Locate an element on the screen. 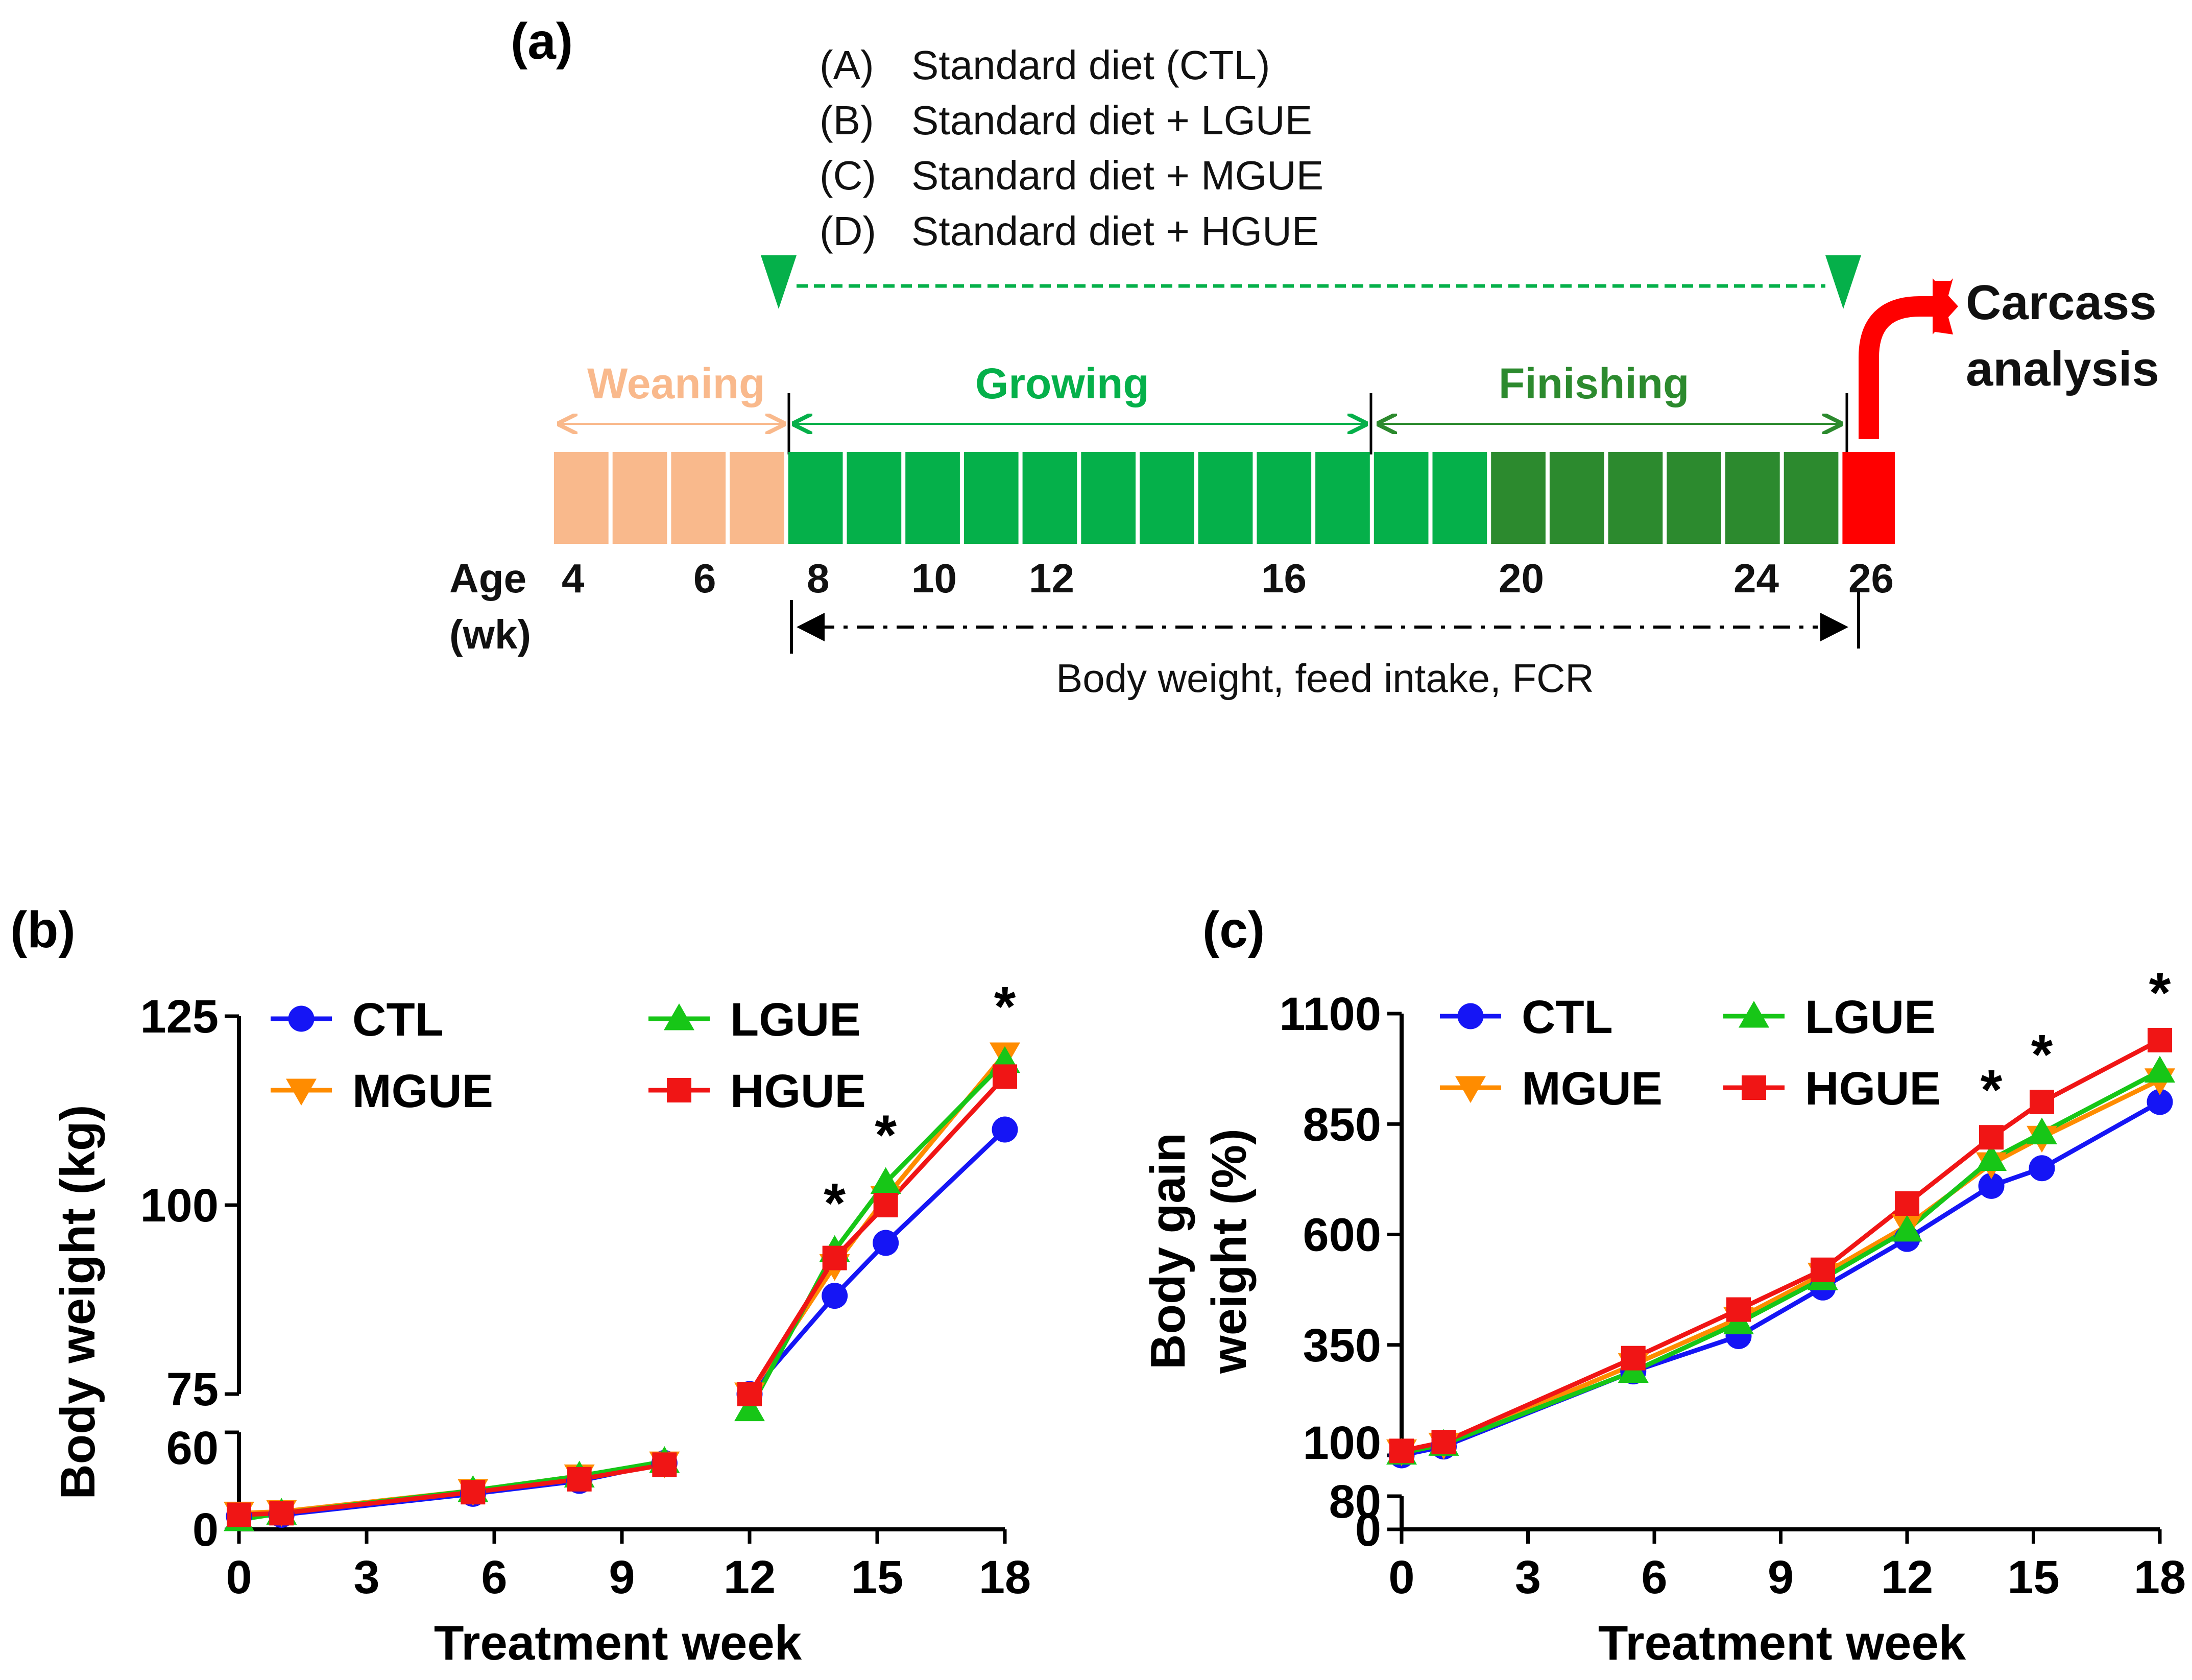 This screenshot has width=2192, height=1680. diet-text-b: Standard diet + LGUE is located at coordinates (1111, 120).